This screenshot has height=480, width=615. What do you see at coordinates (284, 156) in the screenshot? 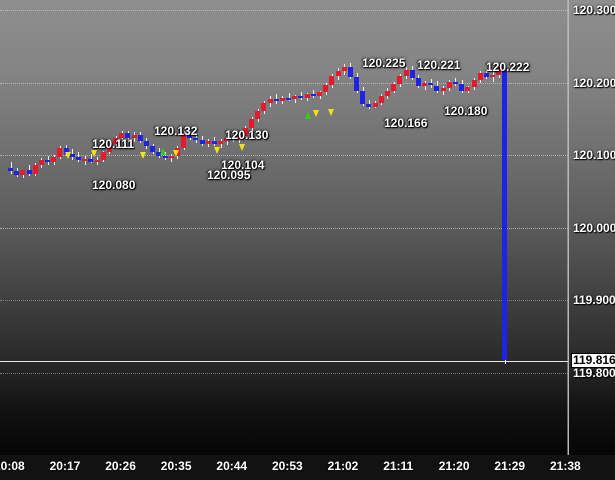
I see `gridline-120.100` at bounding box center [284, 156].